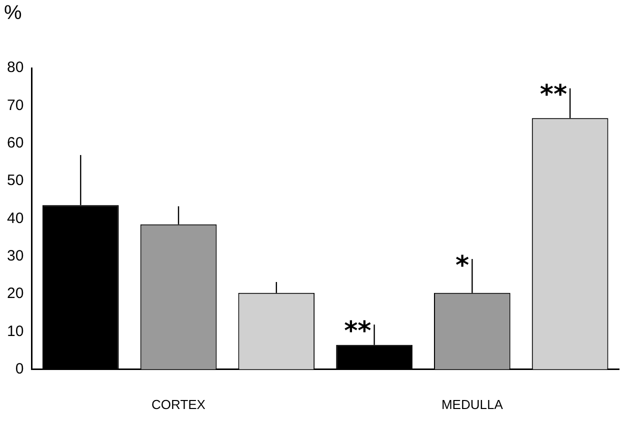 The image size is (629, 441). I want to click on y-axis-title: %, so click(13, 13).